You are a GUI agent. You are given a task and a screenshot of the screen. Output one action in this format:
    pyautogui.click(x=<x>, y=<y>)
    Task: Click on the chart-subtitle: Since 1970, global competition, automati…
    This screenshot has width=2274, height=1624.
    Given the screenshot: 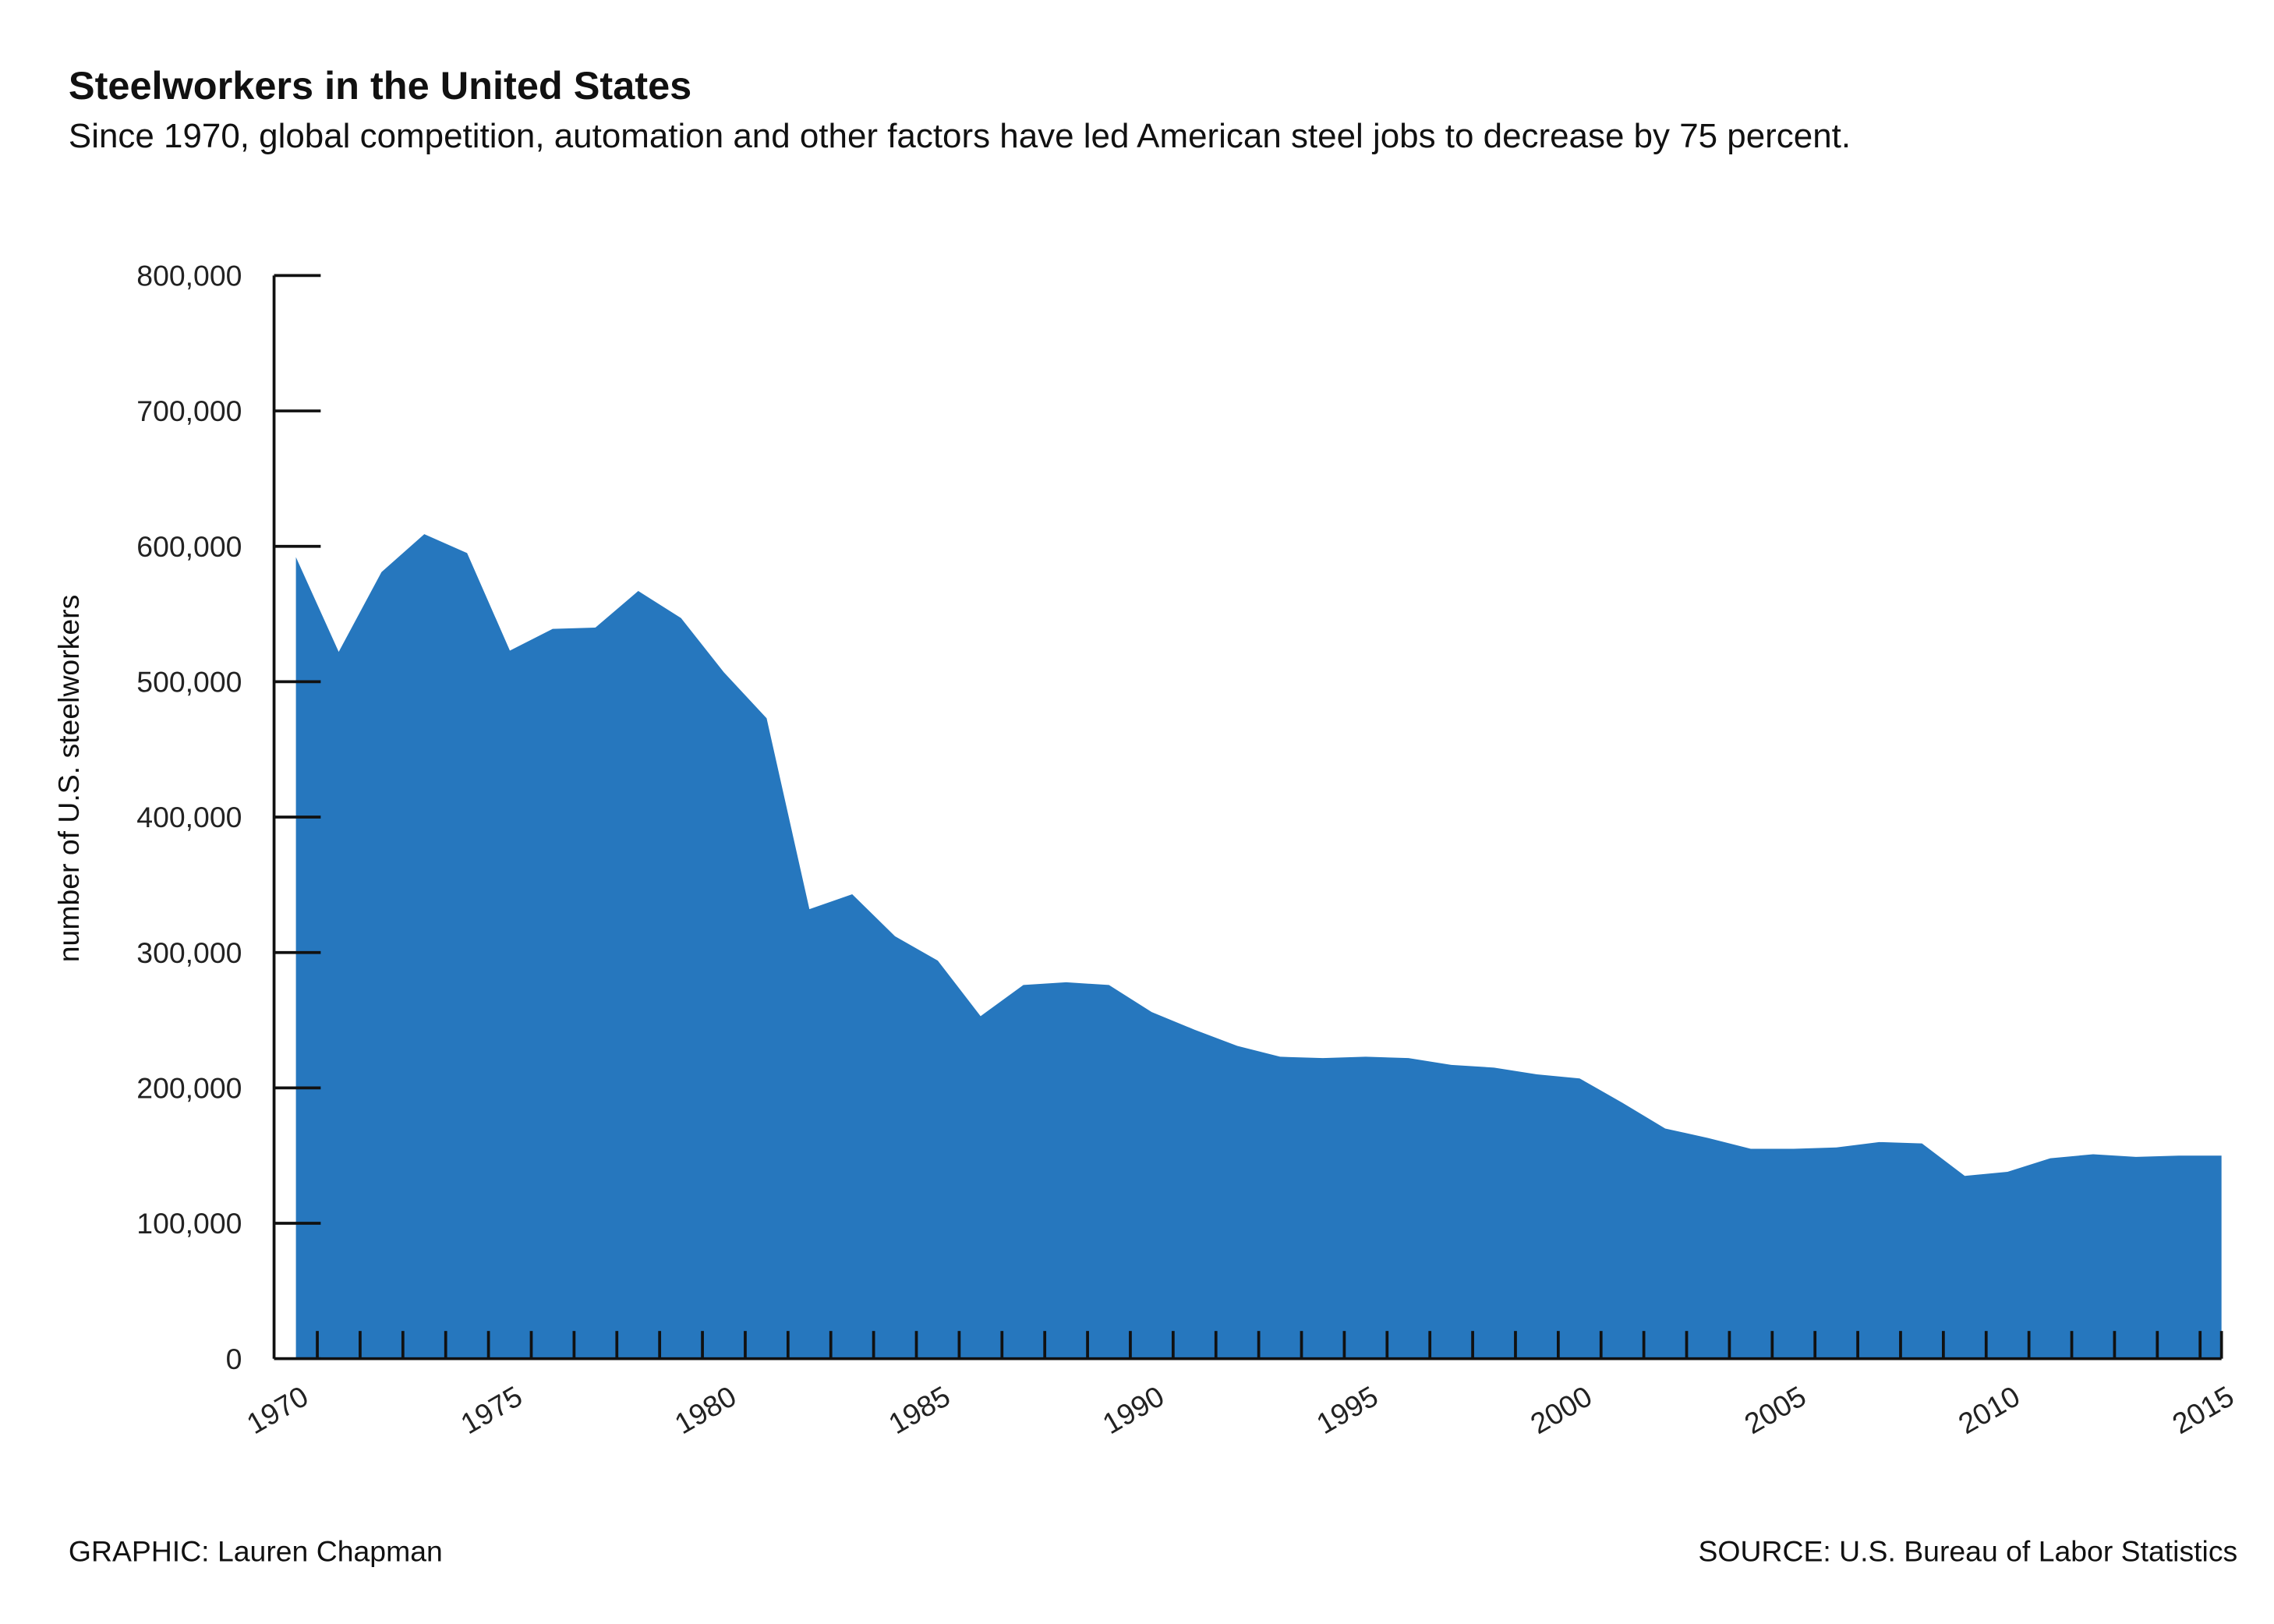 What is the action you would take?
    pyautogui.click(x=960, y=136)
    